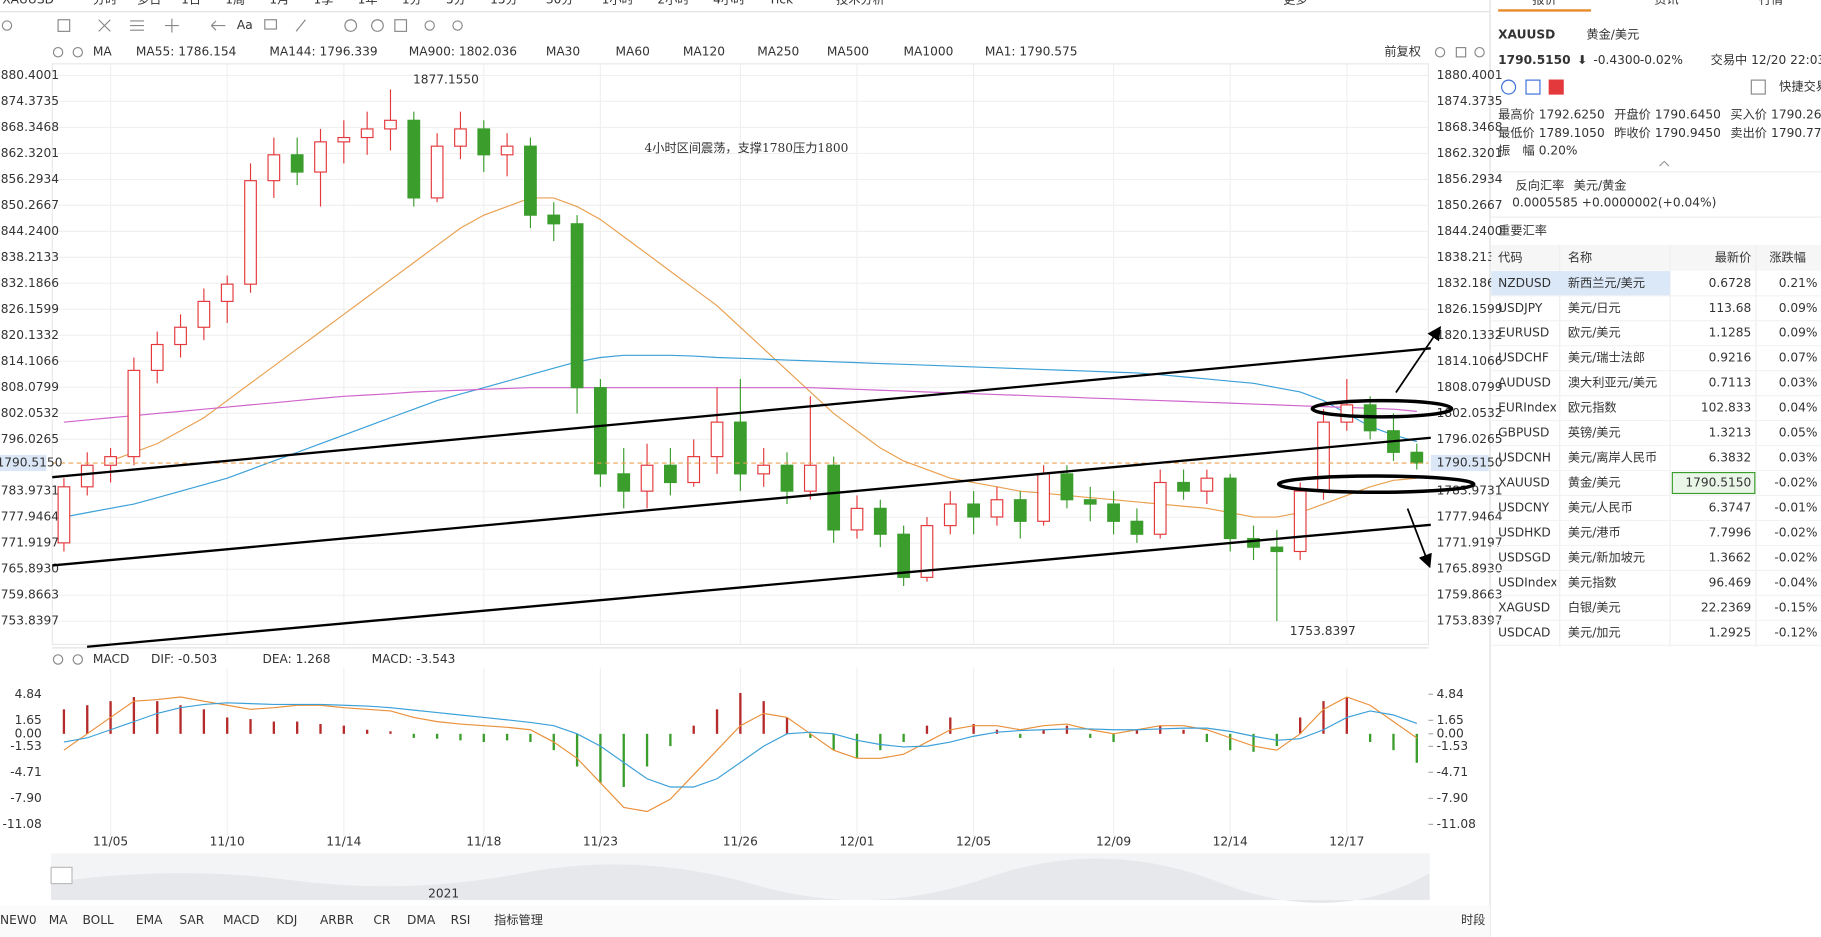  I want to click on rate-code: USDCNY, so click(1524, 507).